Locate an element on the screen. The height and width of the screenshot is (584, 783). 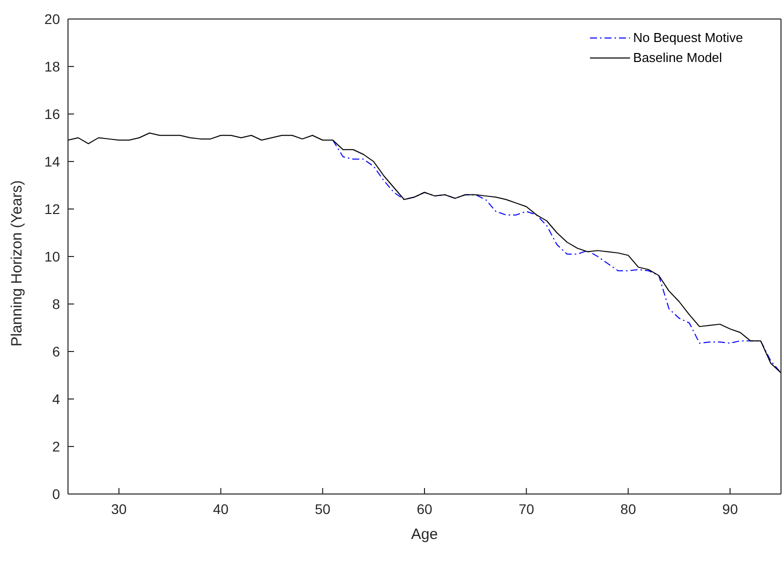
y-tick-label: 4 is located at coordinates (56, 399).